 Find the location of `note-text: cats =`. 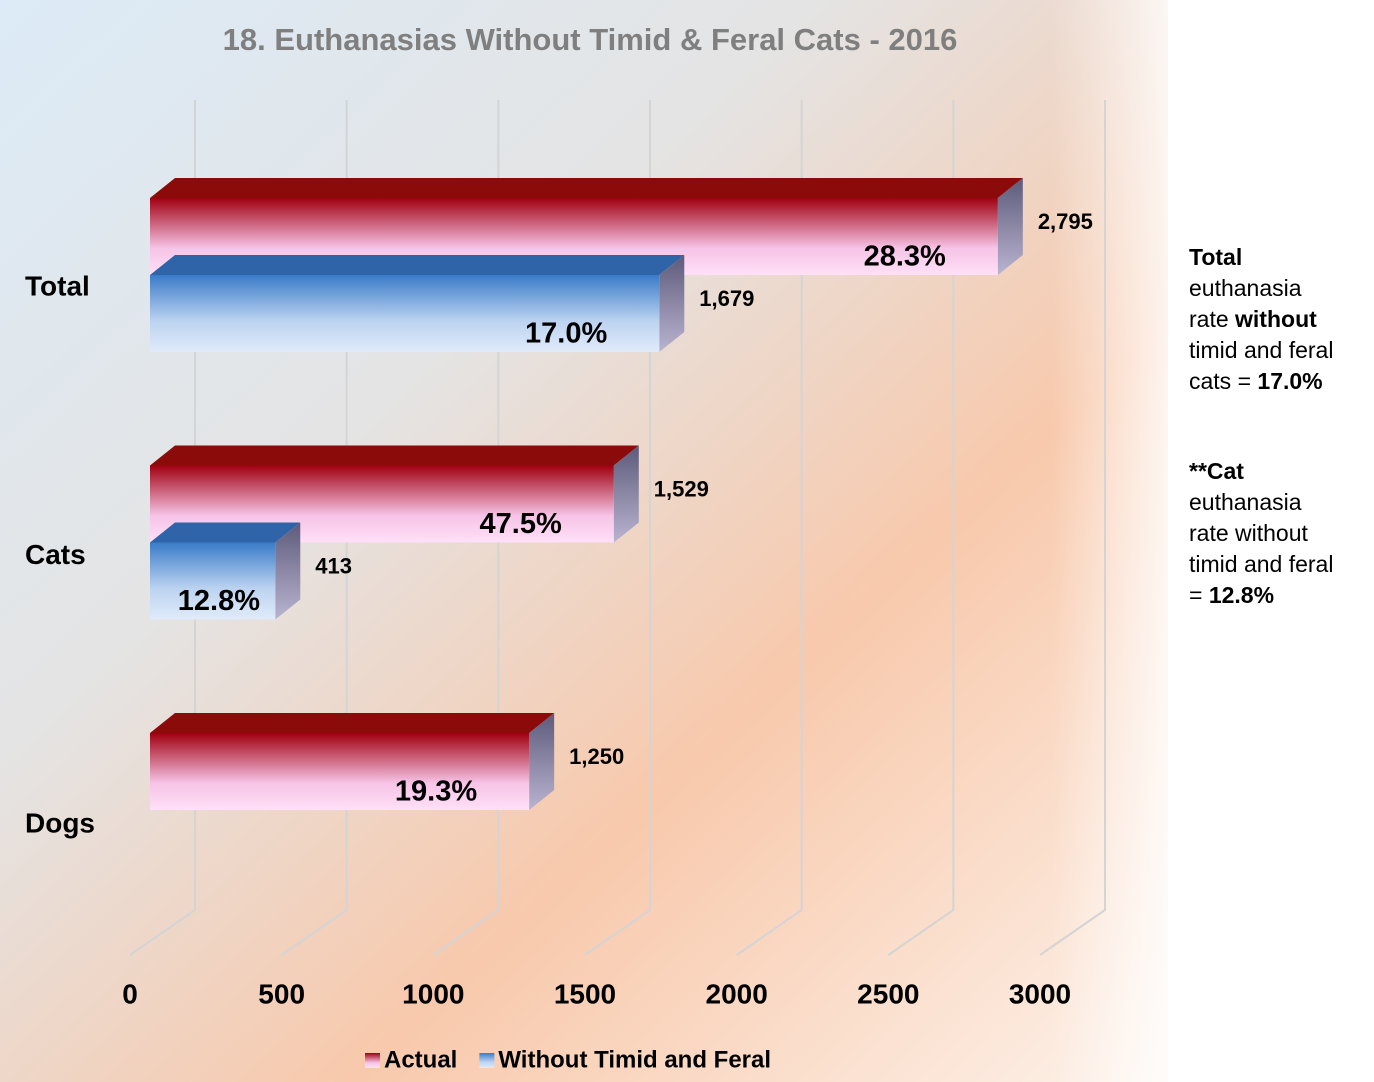

note-text: cats = is located at coordinates (1223, 381).